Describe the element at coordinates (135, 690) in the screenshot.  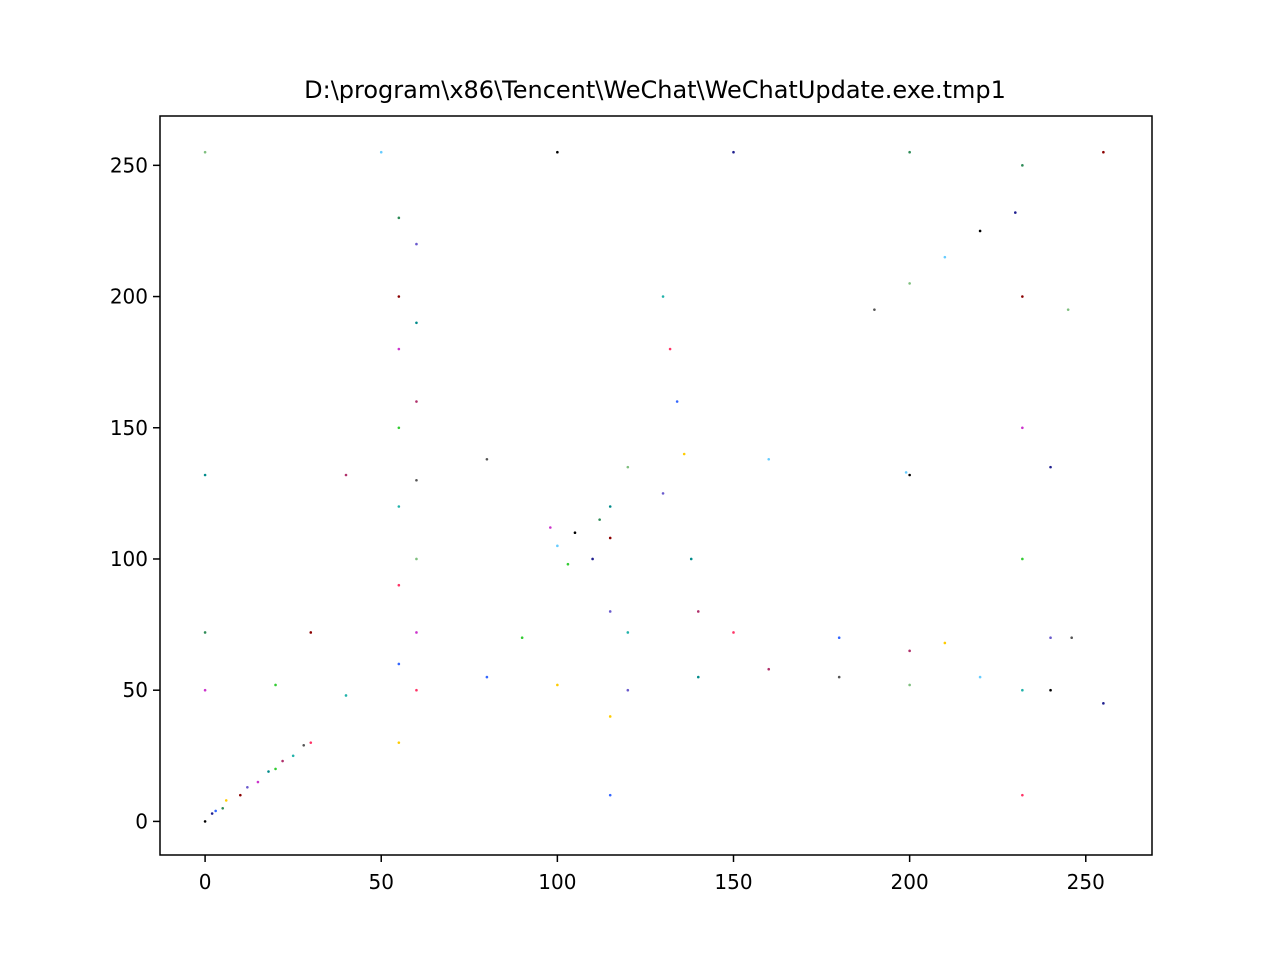
I see `y-tick-label: 50` at that location.